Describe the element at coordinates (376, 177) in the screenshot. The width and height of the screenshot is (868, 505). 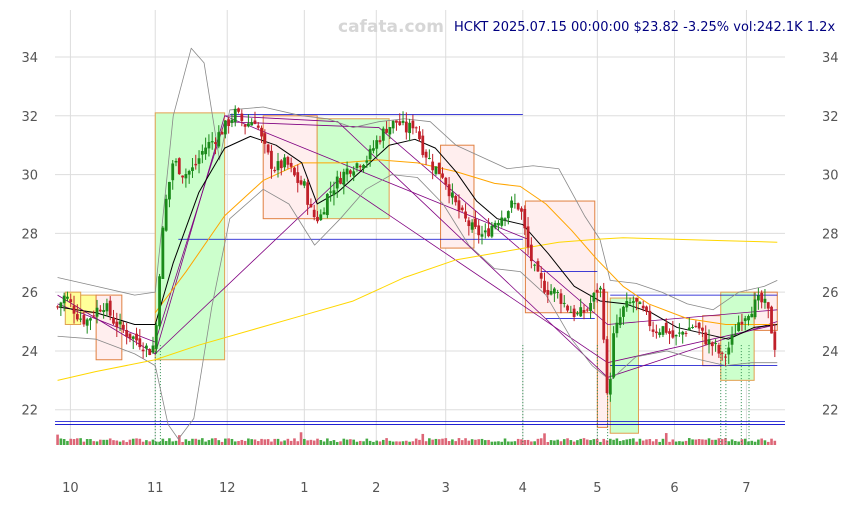
I see `trend-channel-line` at that location.